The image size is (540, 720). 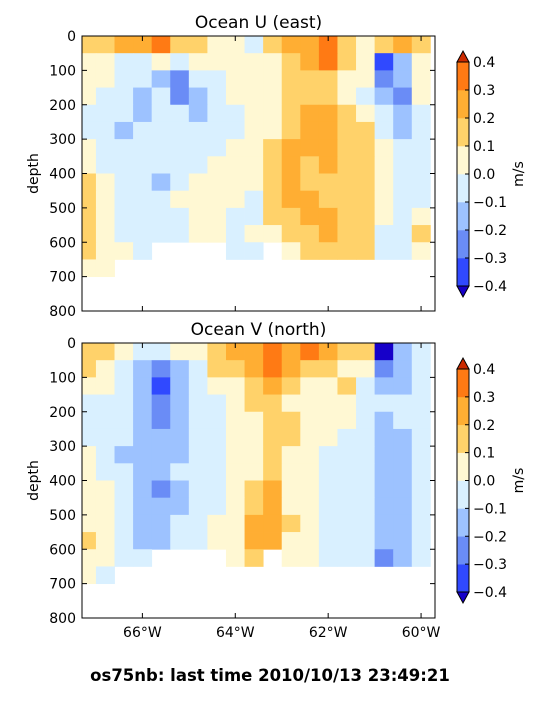 I want to click on colorbar-over-extension, so click(x=463, y=56).